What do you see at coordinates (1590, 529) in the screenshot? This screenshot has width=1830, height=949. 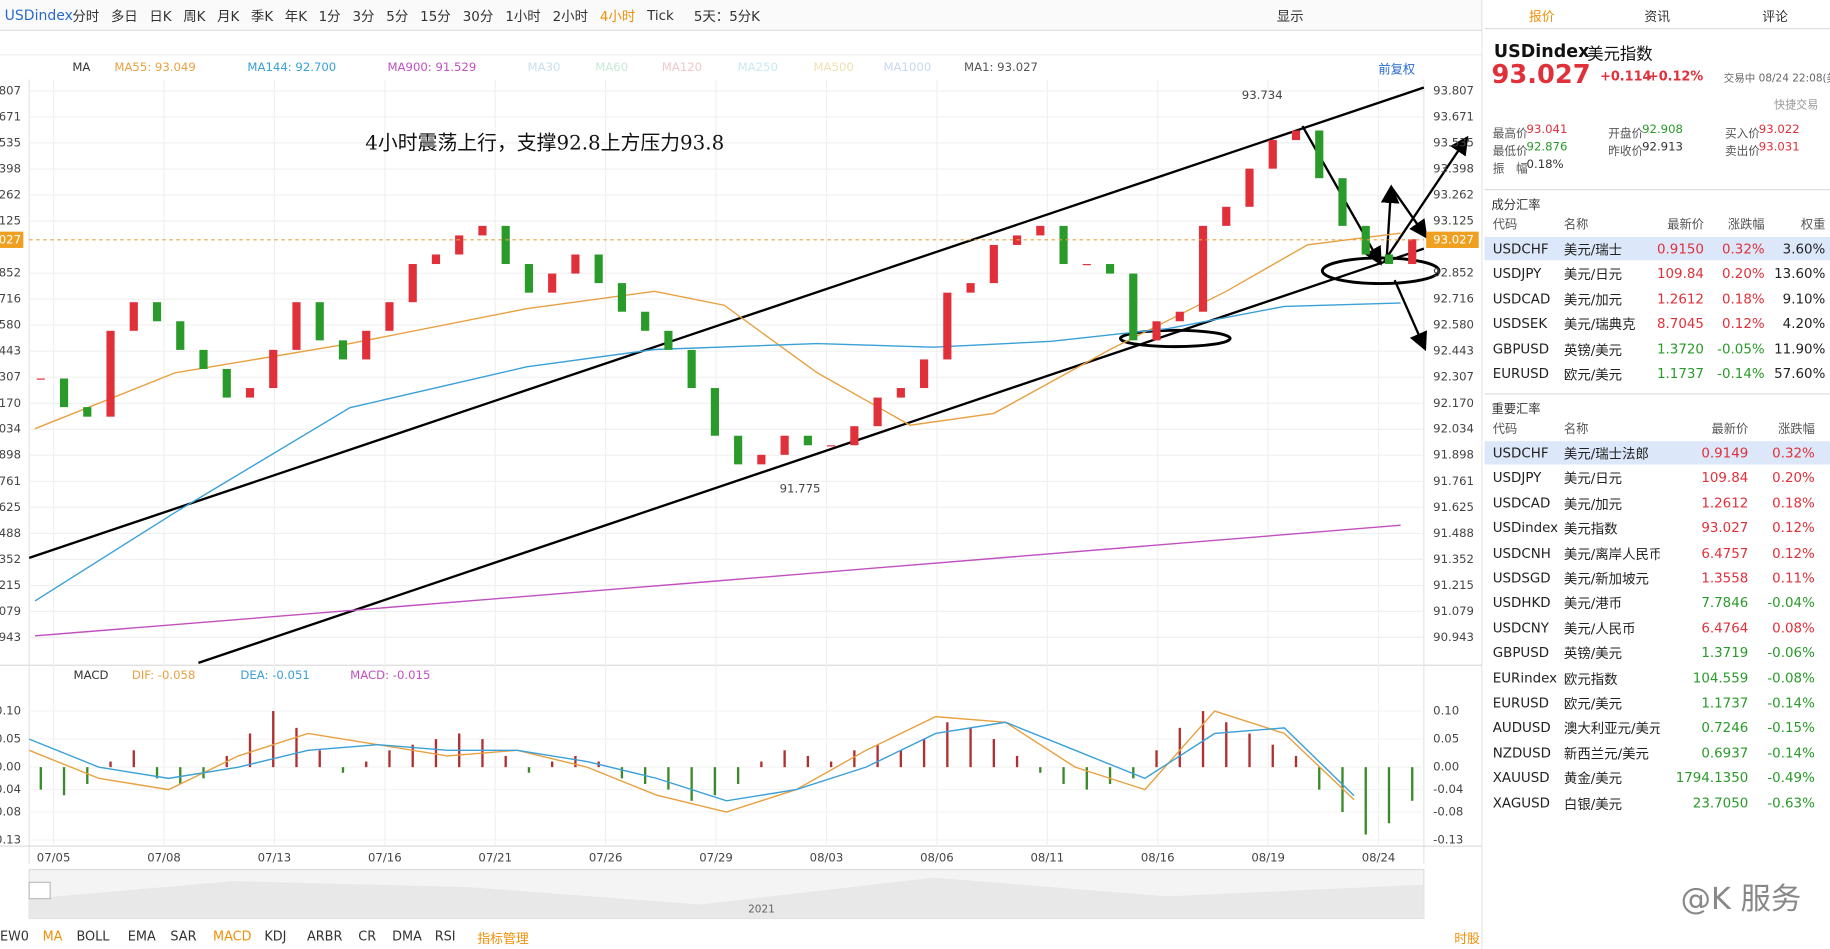 I see `table-cell: 美元指数` at bounding box center [1590, 529].